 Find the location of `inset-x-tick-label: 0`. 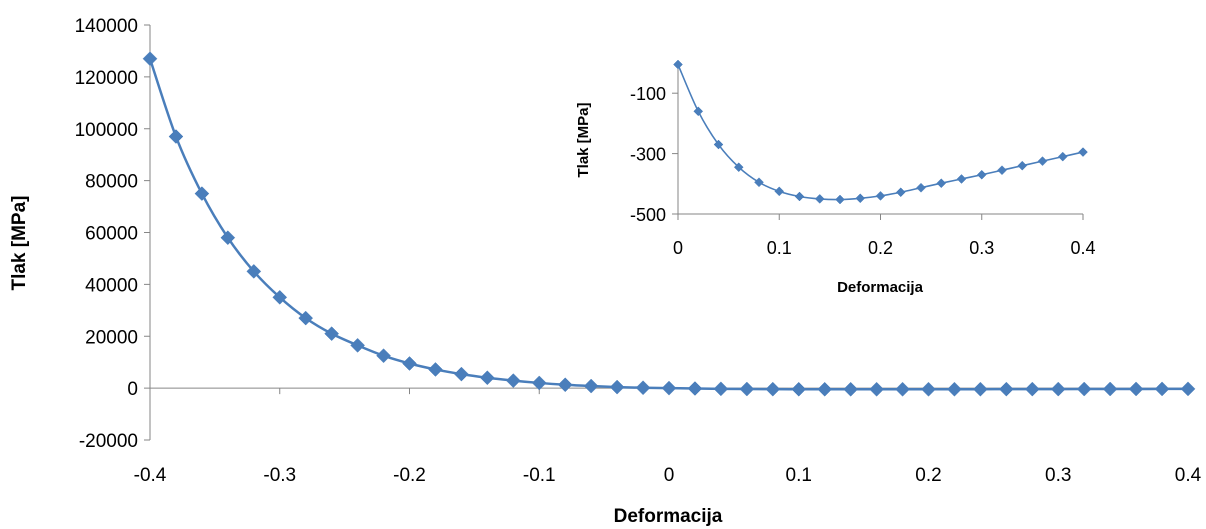

inset-x-tick-label: 0 is located at coordinates (678, 248).